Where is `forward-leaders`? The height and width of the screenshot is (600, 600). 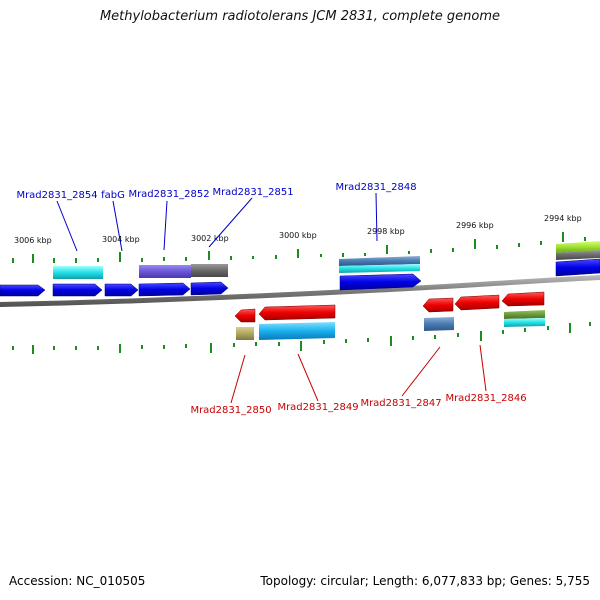 forward-leaders is located at coordinates (217, 222).